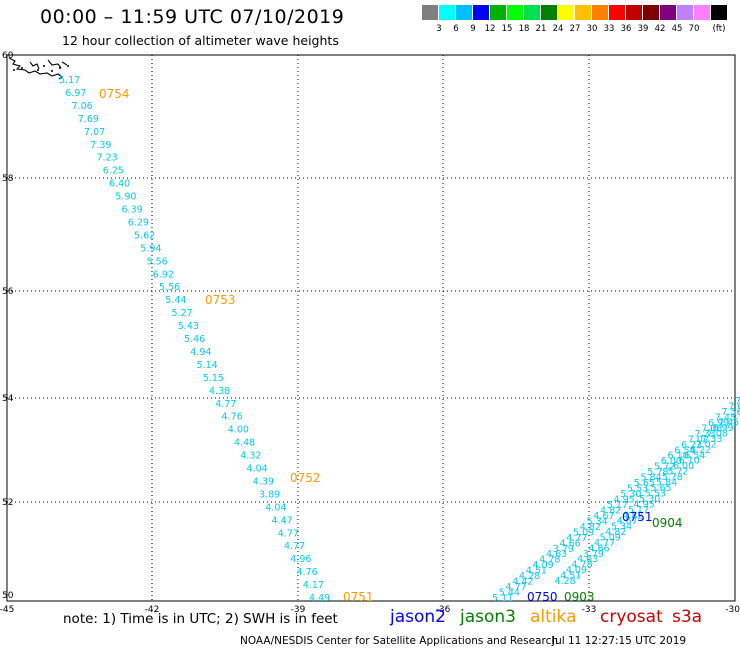  Describe the element at coordinates (507, 29) in the screenshot. I see `legend-tick-label: 15` at that location.